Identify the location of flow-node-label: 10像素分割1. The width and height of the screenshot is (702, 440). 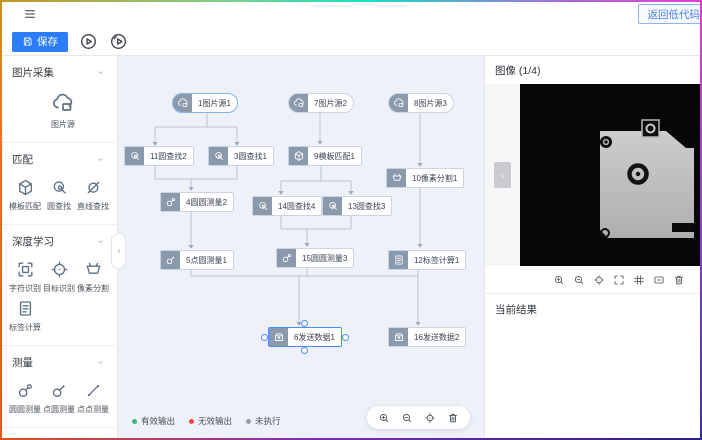
(435, 178).